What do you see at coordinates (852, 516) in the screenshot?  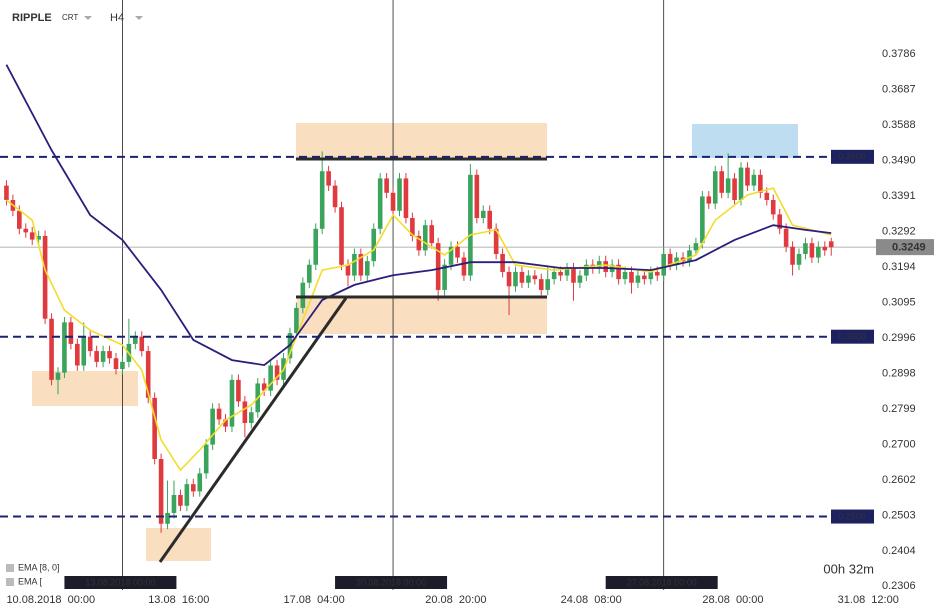 I see `level-label: 0.2500` at bounding box center [852, 516].